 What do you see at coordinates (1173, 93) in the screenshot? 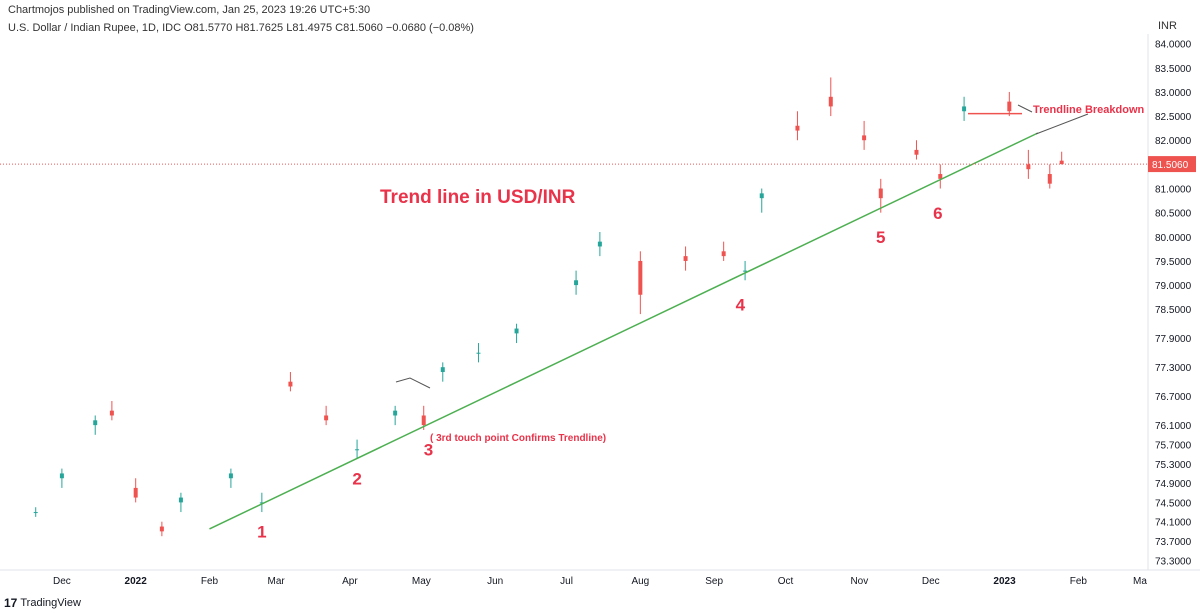
I see `y-tick-label-2: 83.0000` at bounding box center [1173, 93].